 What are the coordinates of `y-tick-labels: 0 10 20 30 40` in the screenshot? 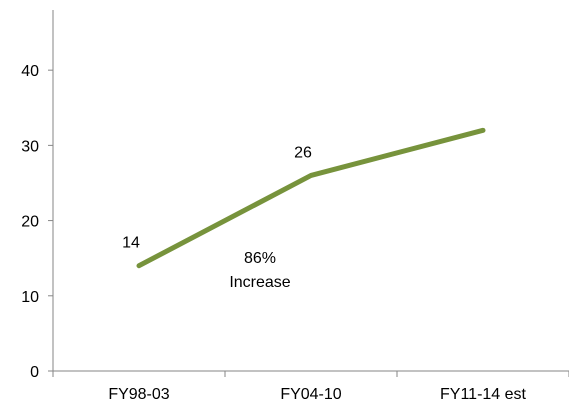 It's located at (30, 222).